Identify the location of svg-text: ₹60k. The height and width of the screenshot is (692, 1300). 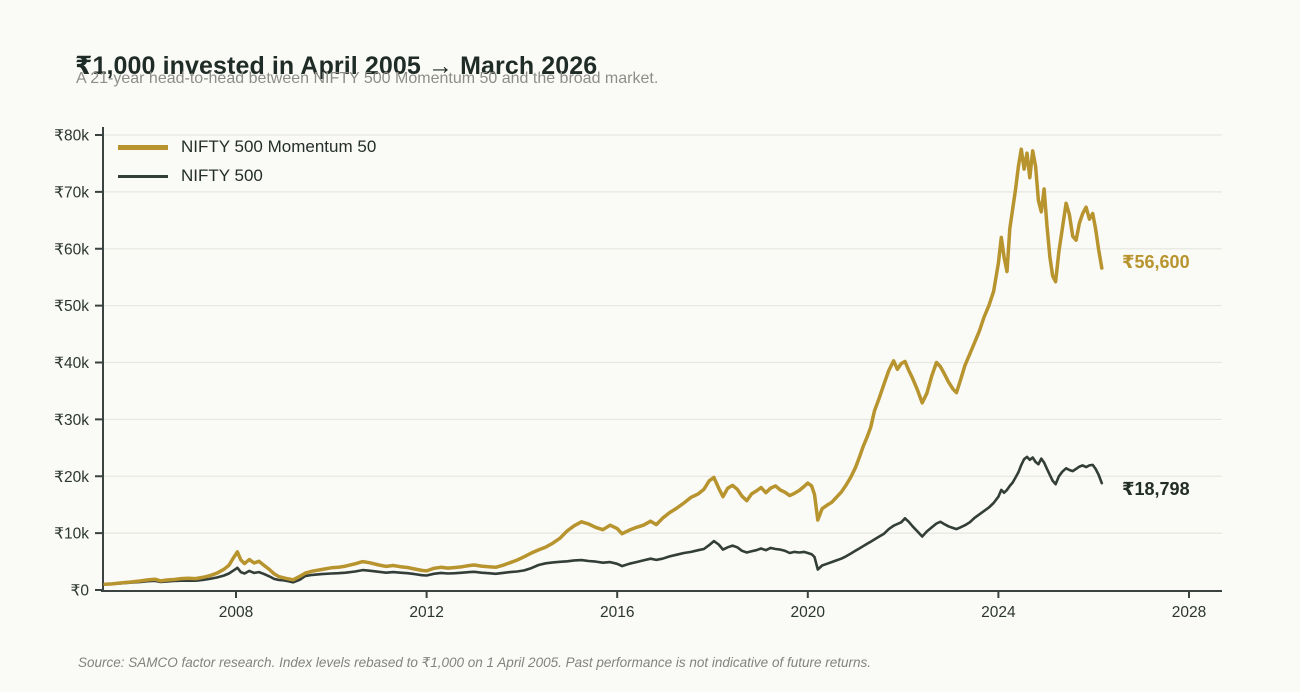
(71, 249).